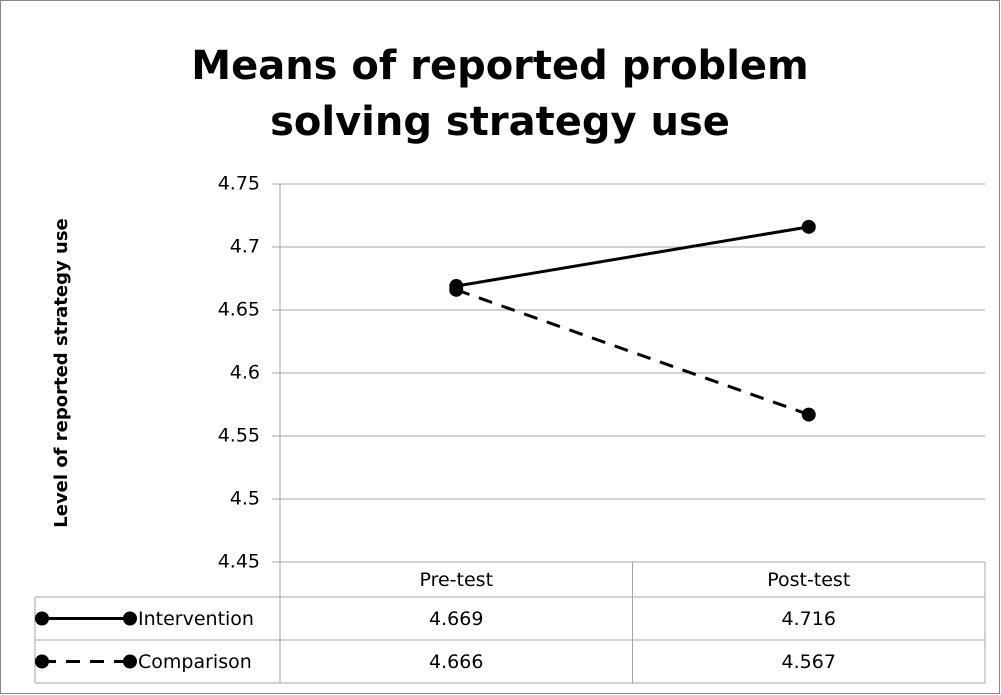 Image resolution: width=1001 pixels, height=695 pixels. What do you see at coordinates (808, 580) in the screenshot?
I see `x-tick-label: Post-test` at bounding box center [808, 580].